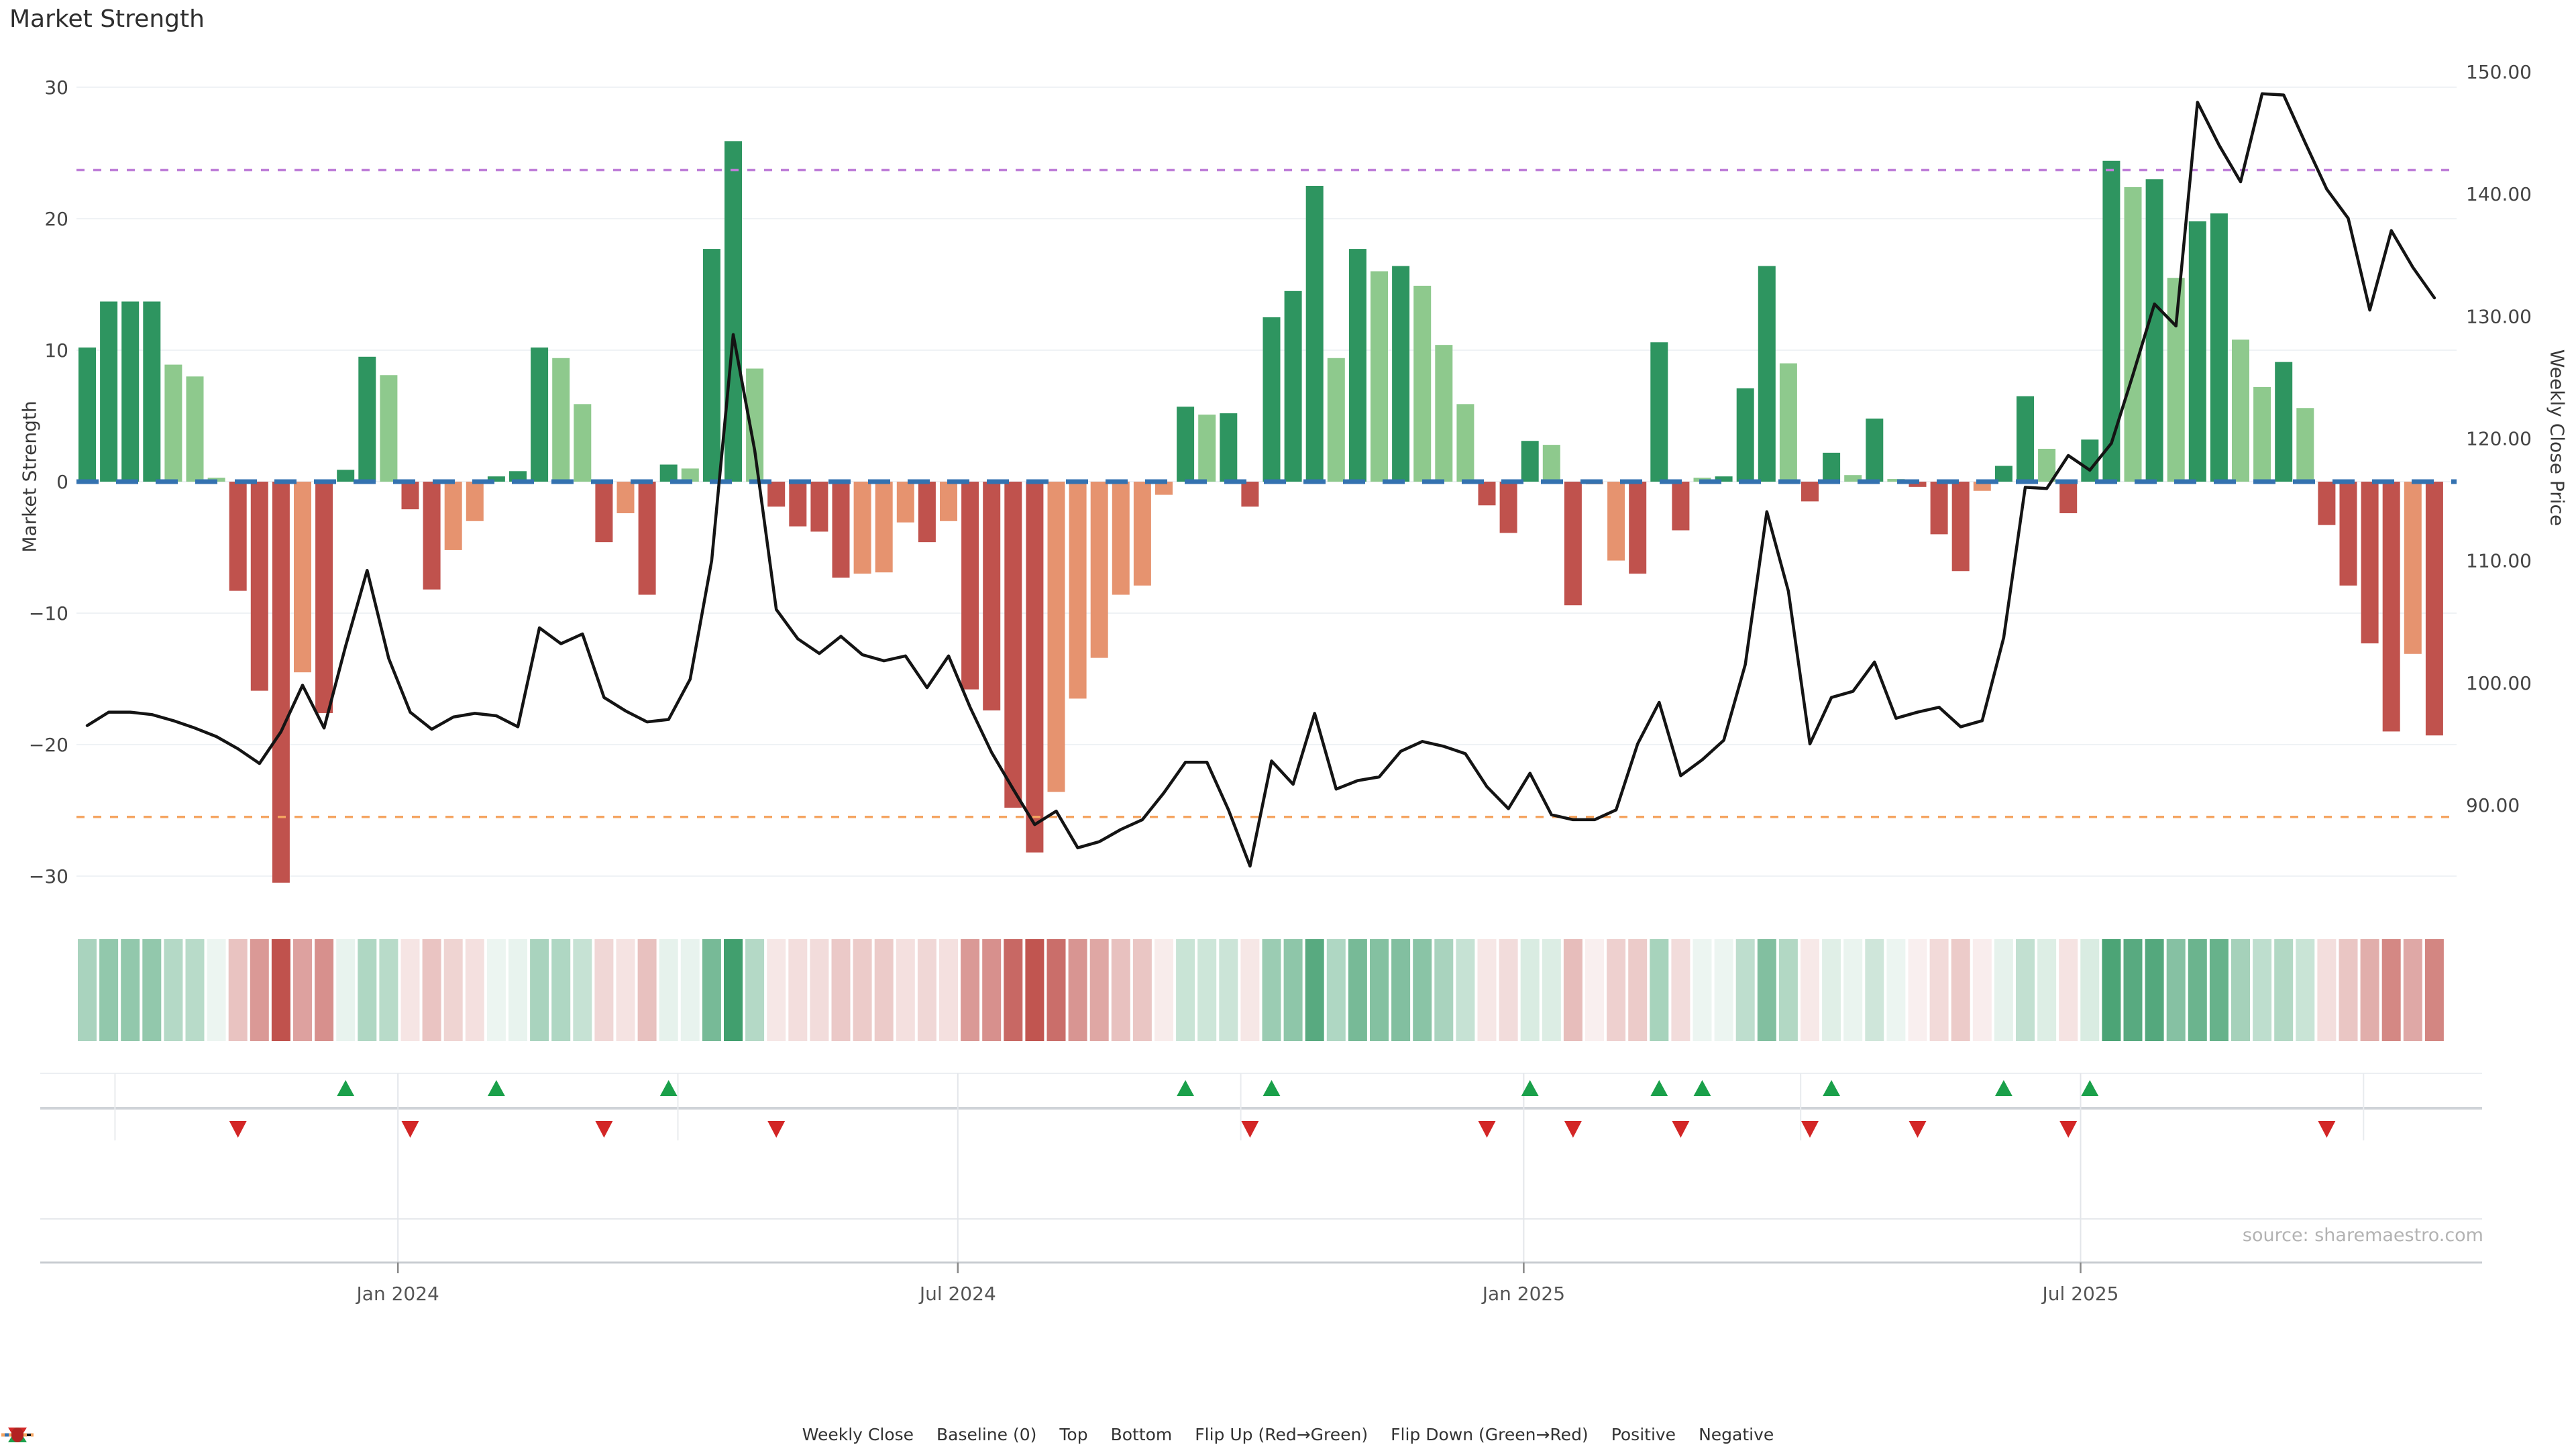 The height and width of the screenshot is (1449, 2576). Describe the element at coordinates (56, 350) in the screenshot. I see `left-axis-tick-label: 10` at that location.